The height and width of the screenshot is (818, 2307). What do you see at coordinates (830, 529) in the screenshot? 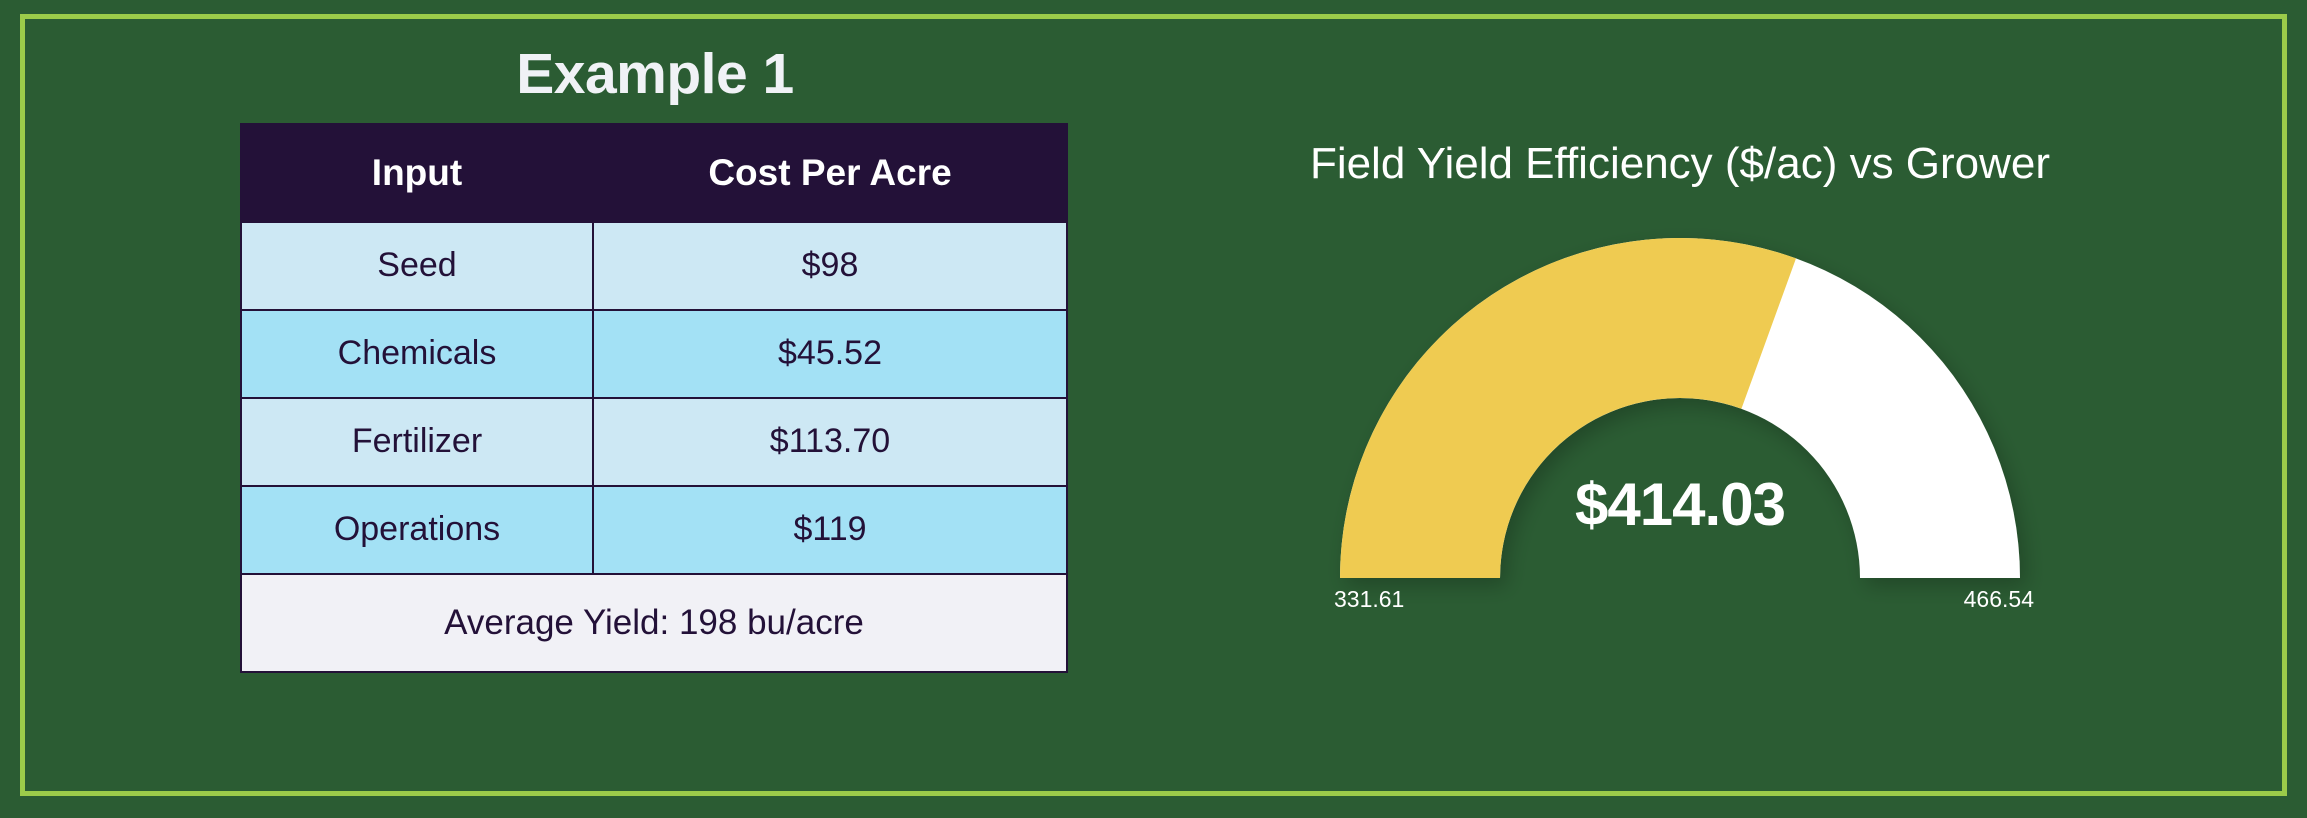
I see `cell-cost-operations: $119` at bounding box center [830, 529].